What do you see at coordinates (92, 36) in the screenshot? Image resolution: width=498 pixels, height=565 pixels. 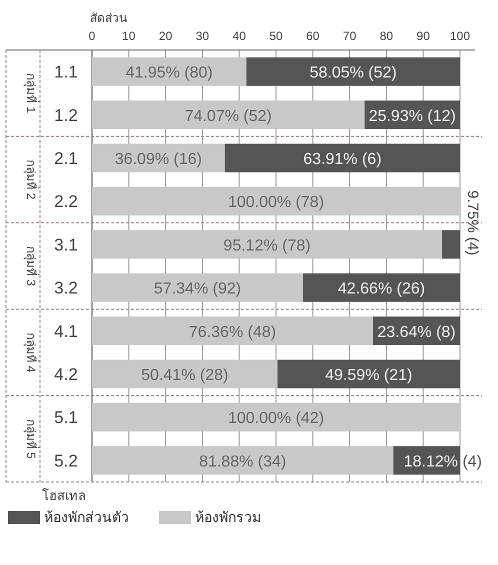 I see `x-tick-label: 0` at bounding box center [92, 36].